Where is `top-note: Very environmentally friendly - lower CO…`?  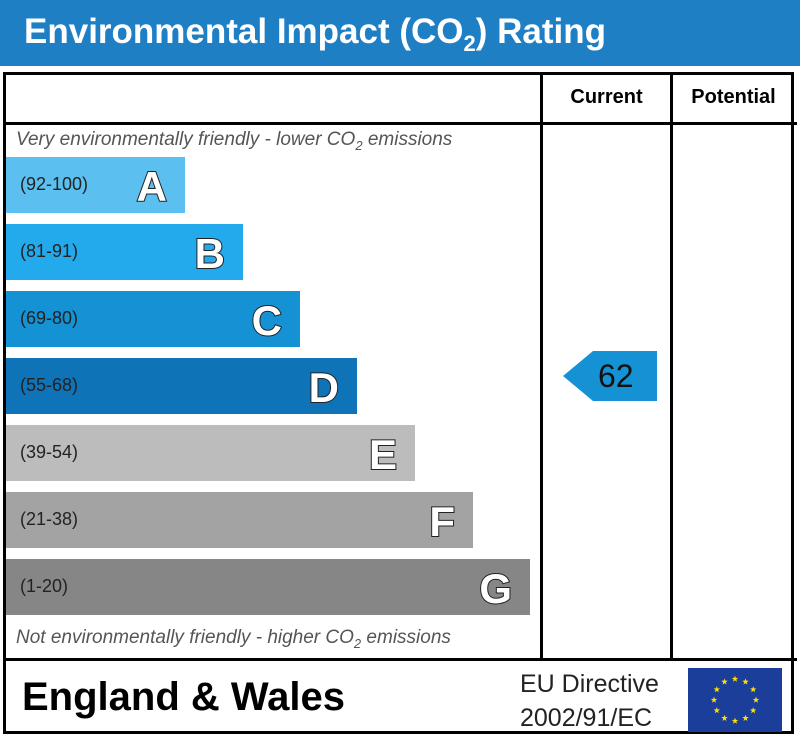 top-note: Very environmentally friendly - lower CO… is located at coordinates (234, 141).